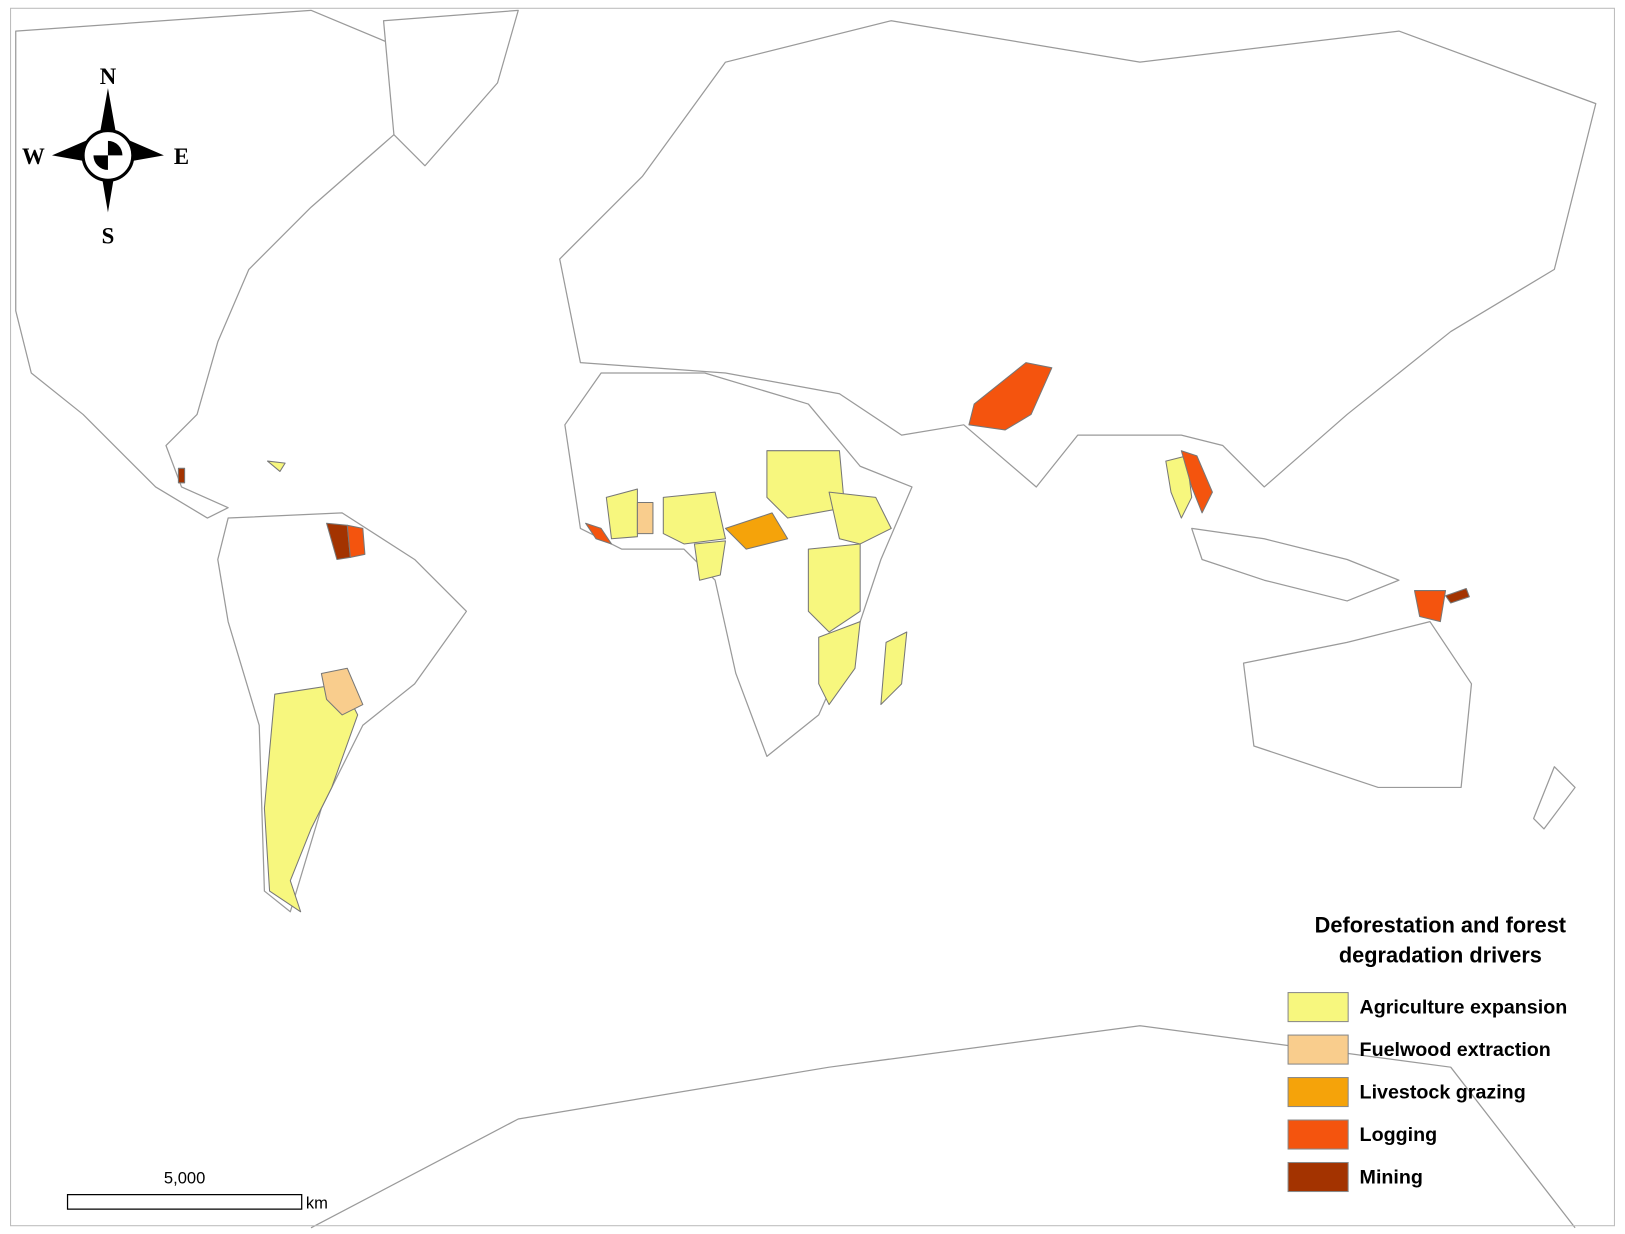 The height and width of the screenshot is (1234, 1625). Describe the element at coordinates (834, 588) in the screenshot. I see `east-africa` at that location.